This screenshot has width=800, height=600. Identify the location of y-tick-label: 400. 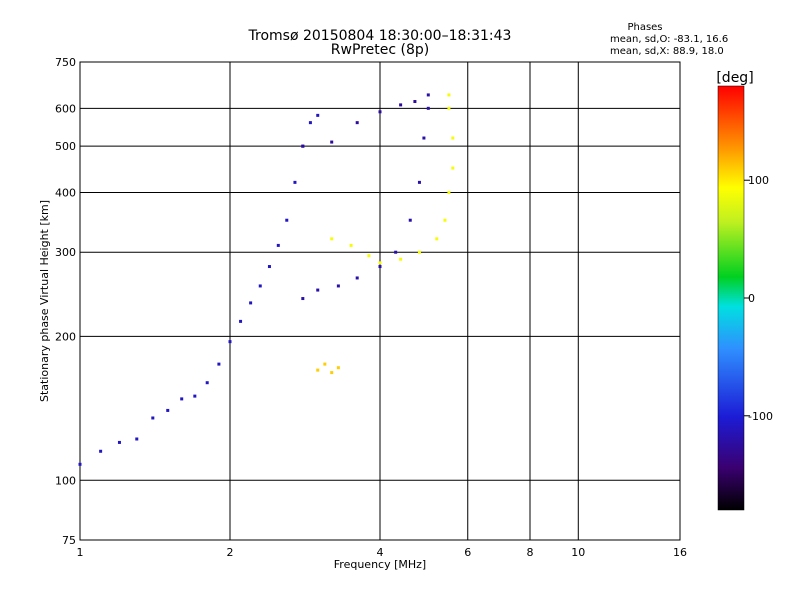
(65, 192).